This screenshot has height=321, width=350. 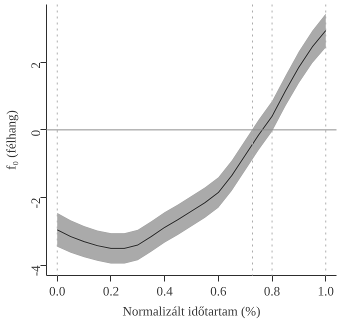 What do you see at coordinates (35, 65) in the screenshot?
I see `y-tick-label: 2` at bounding box center [35, 65].